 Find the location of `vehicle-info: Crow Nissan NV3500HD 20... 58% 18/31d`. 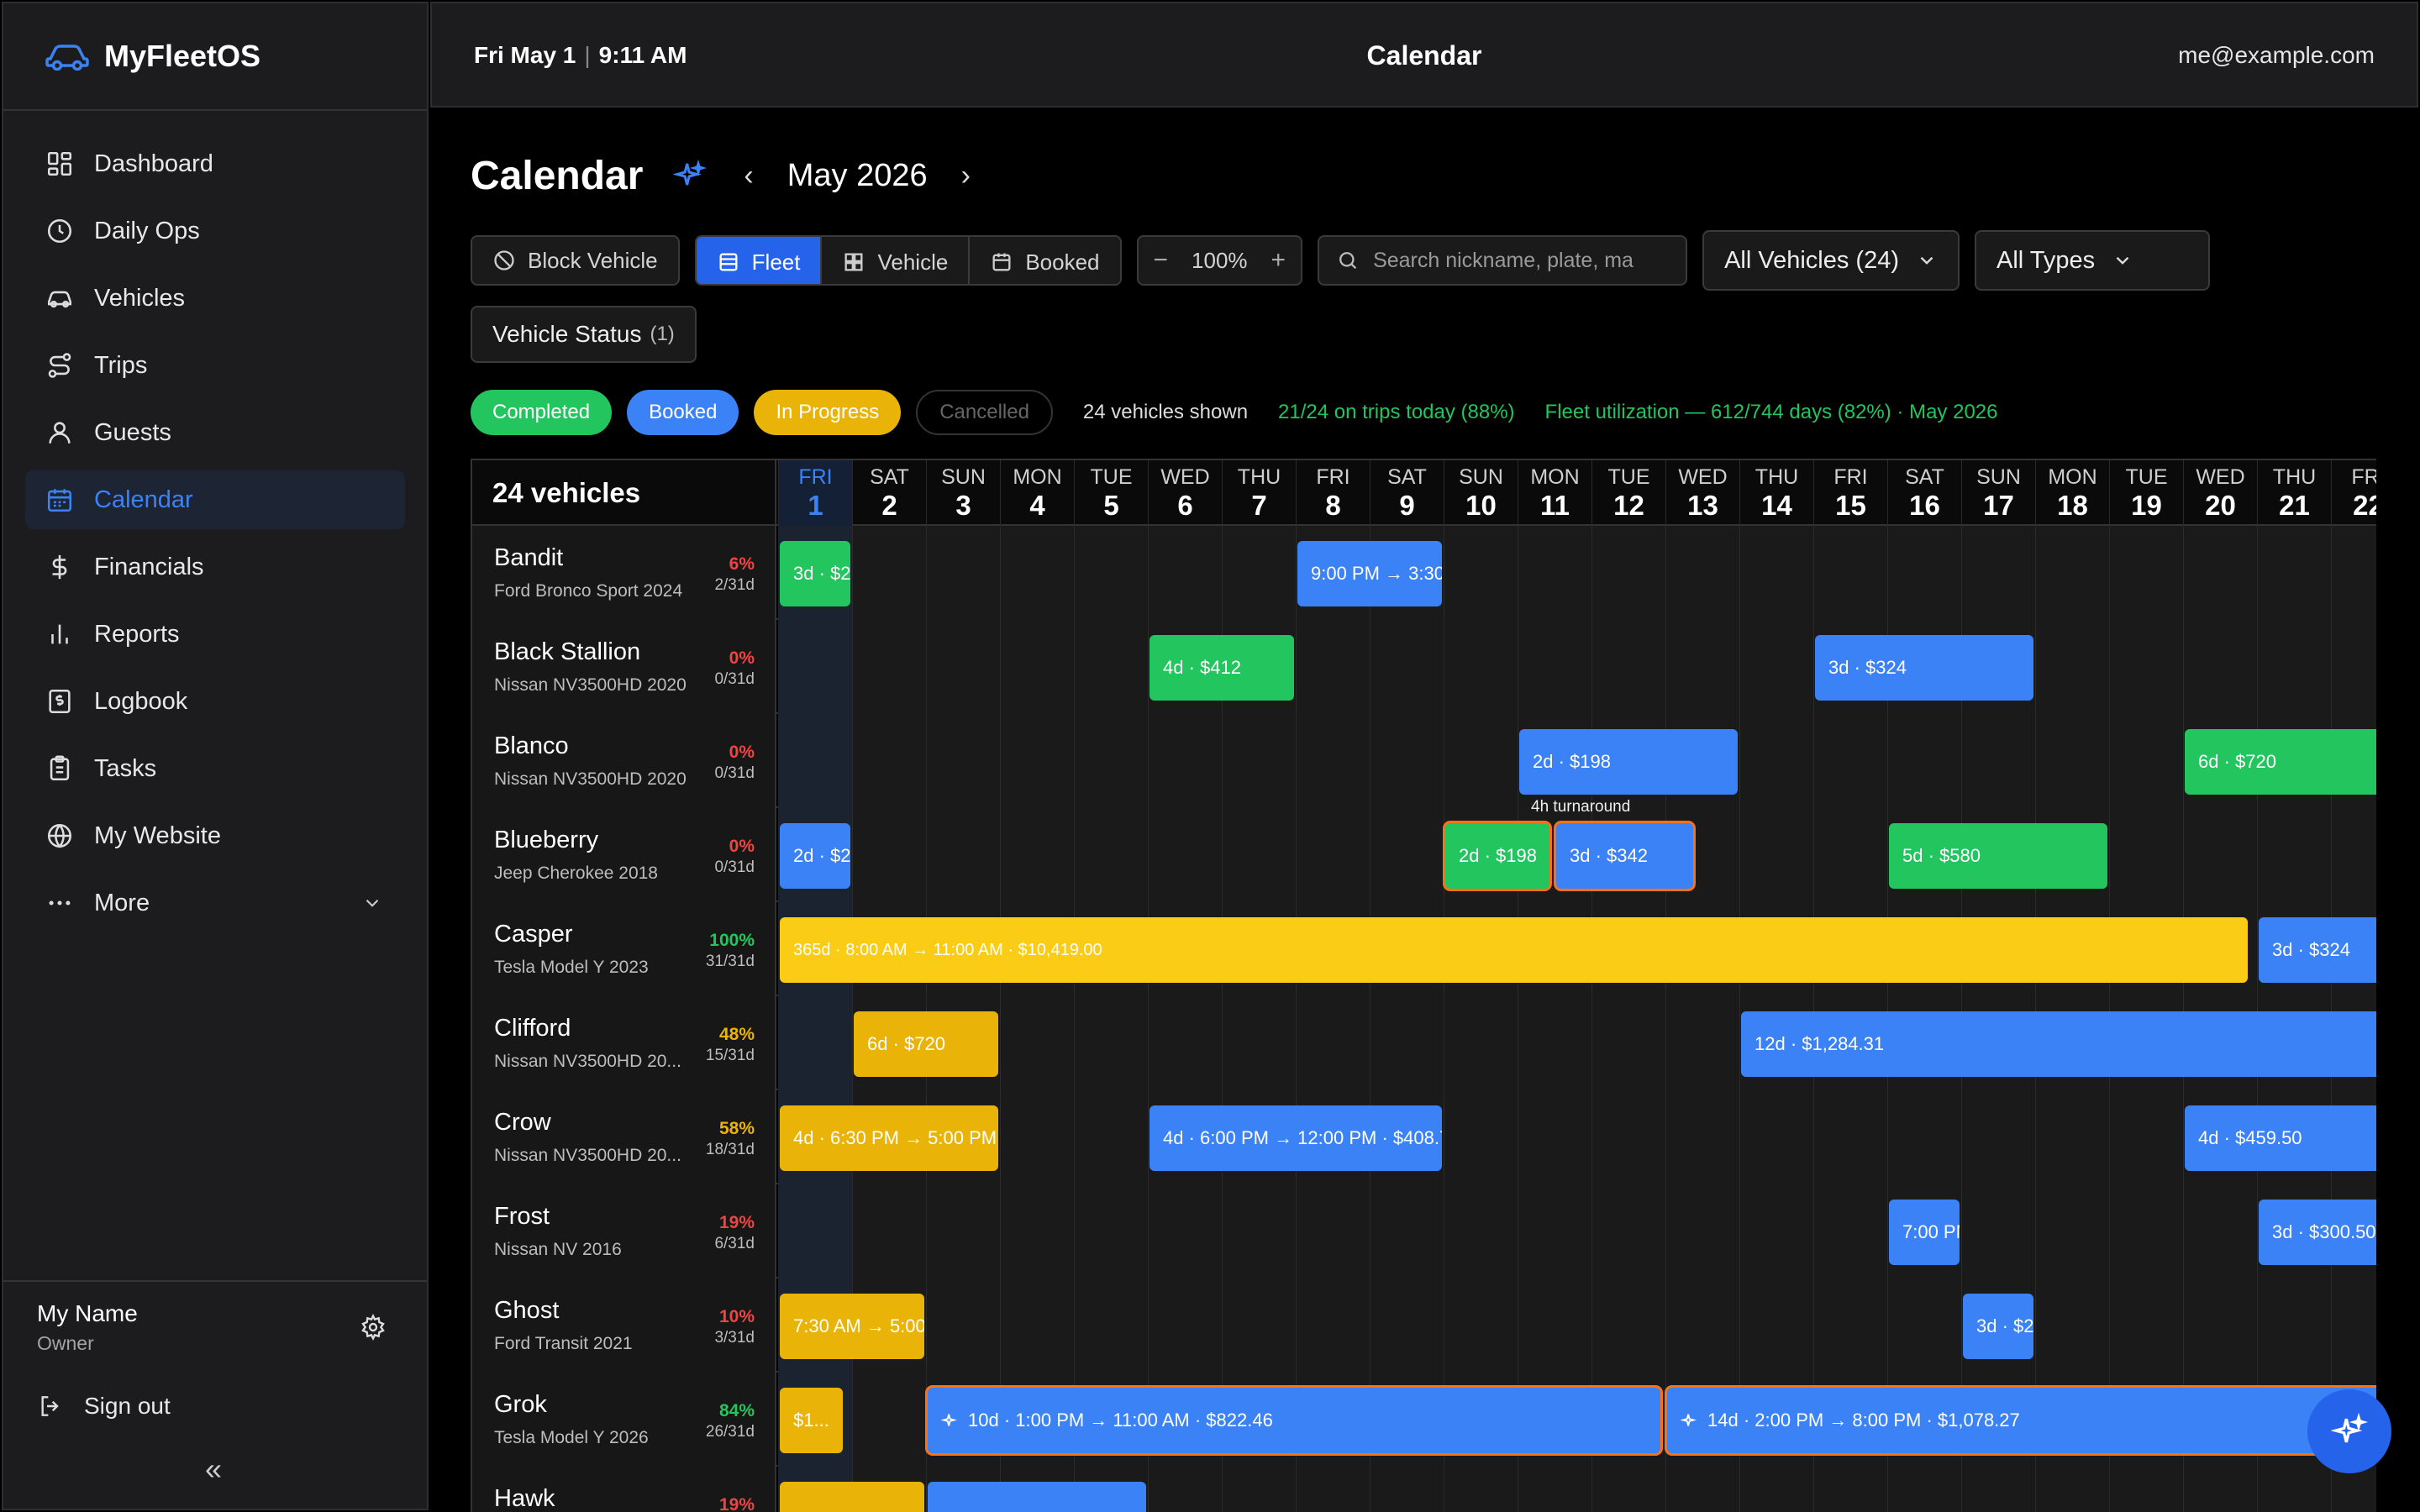

vehicle-info: Crow Nissan NV3500HD 20... 58% 18/31d is located at coordinates (624, 1137).